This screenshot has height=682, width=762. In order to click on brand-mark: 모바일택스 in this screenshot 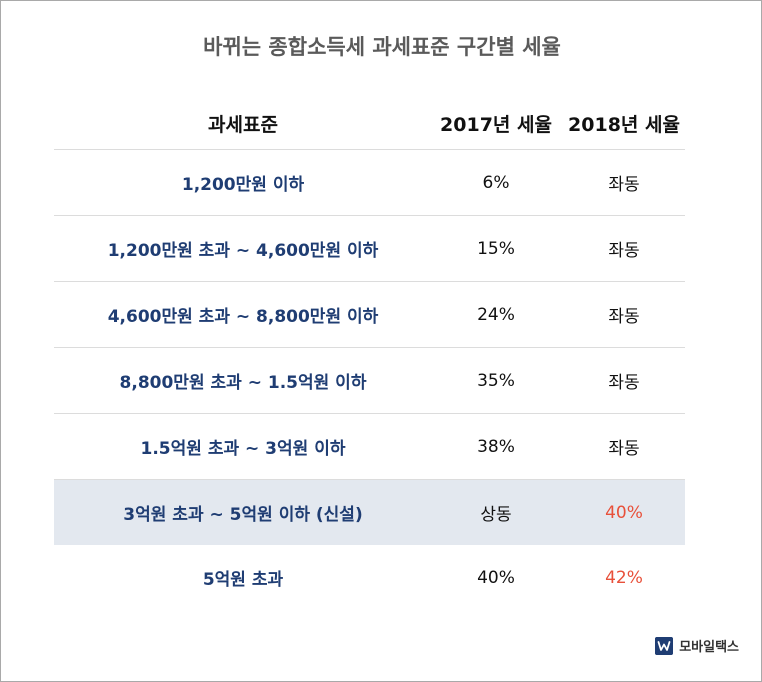, I will do `click(697, 645)`.